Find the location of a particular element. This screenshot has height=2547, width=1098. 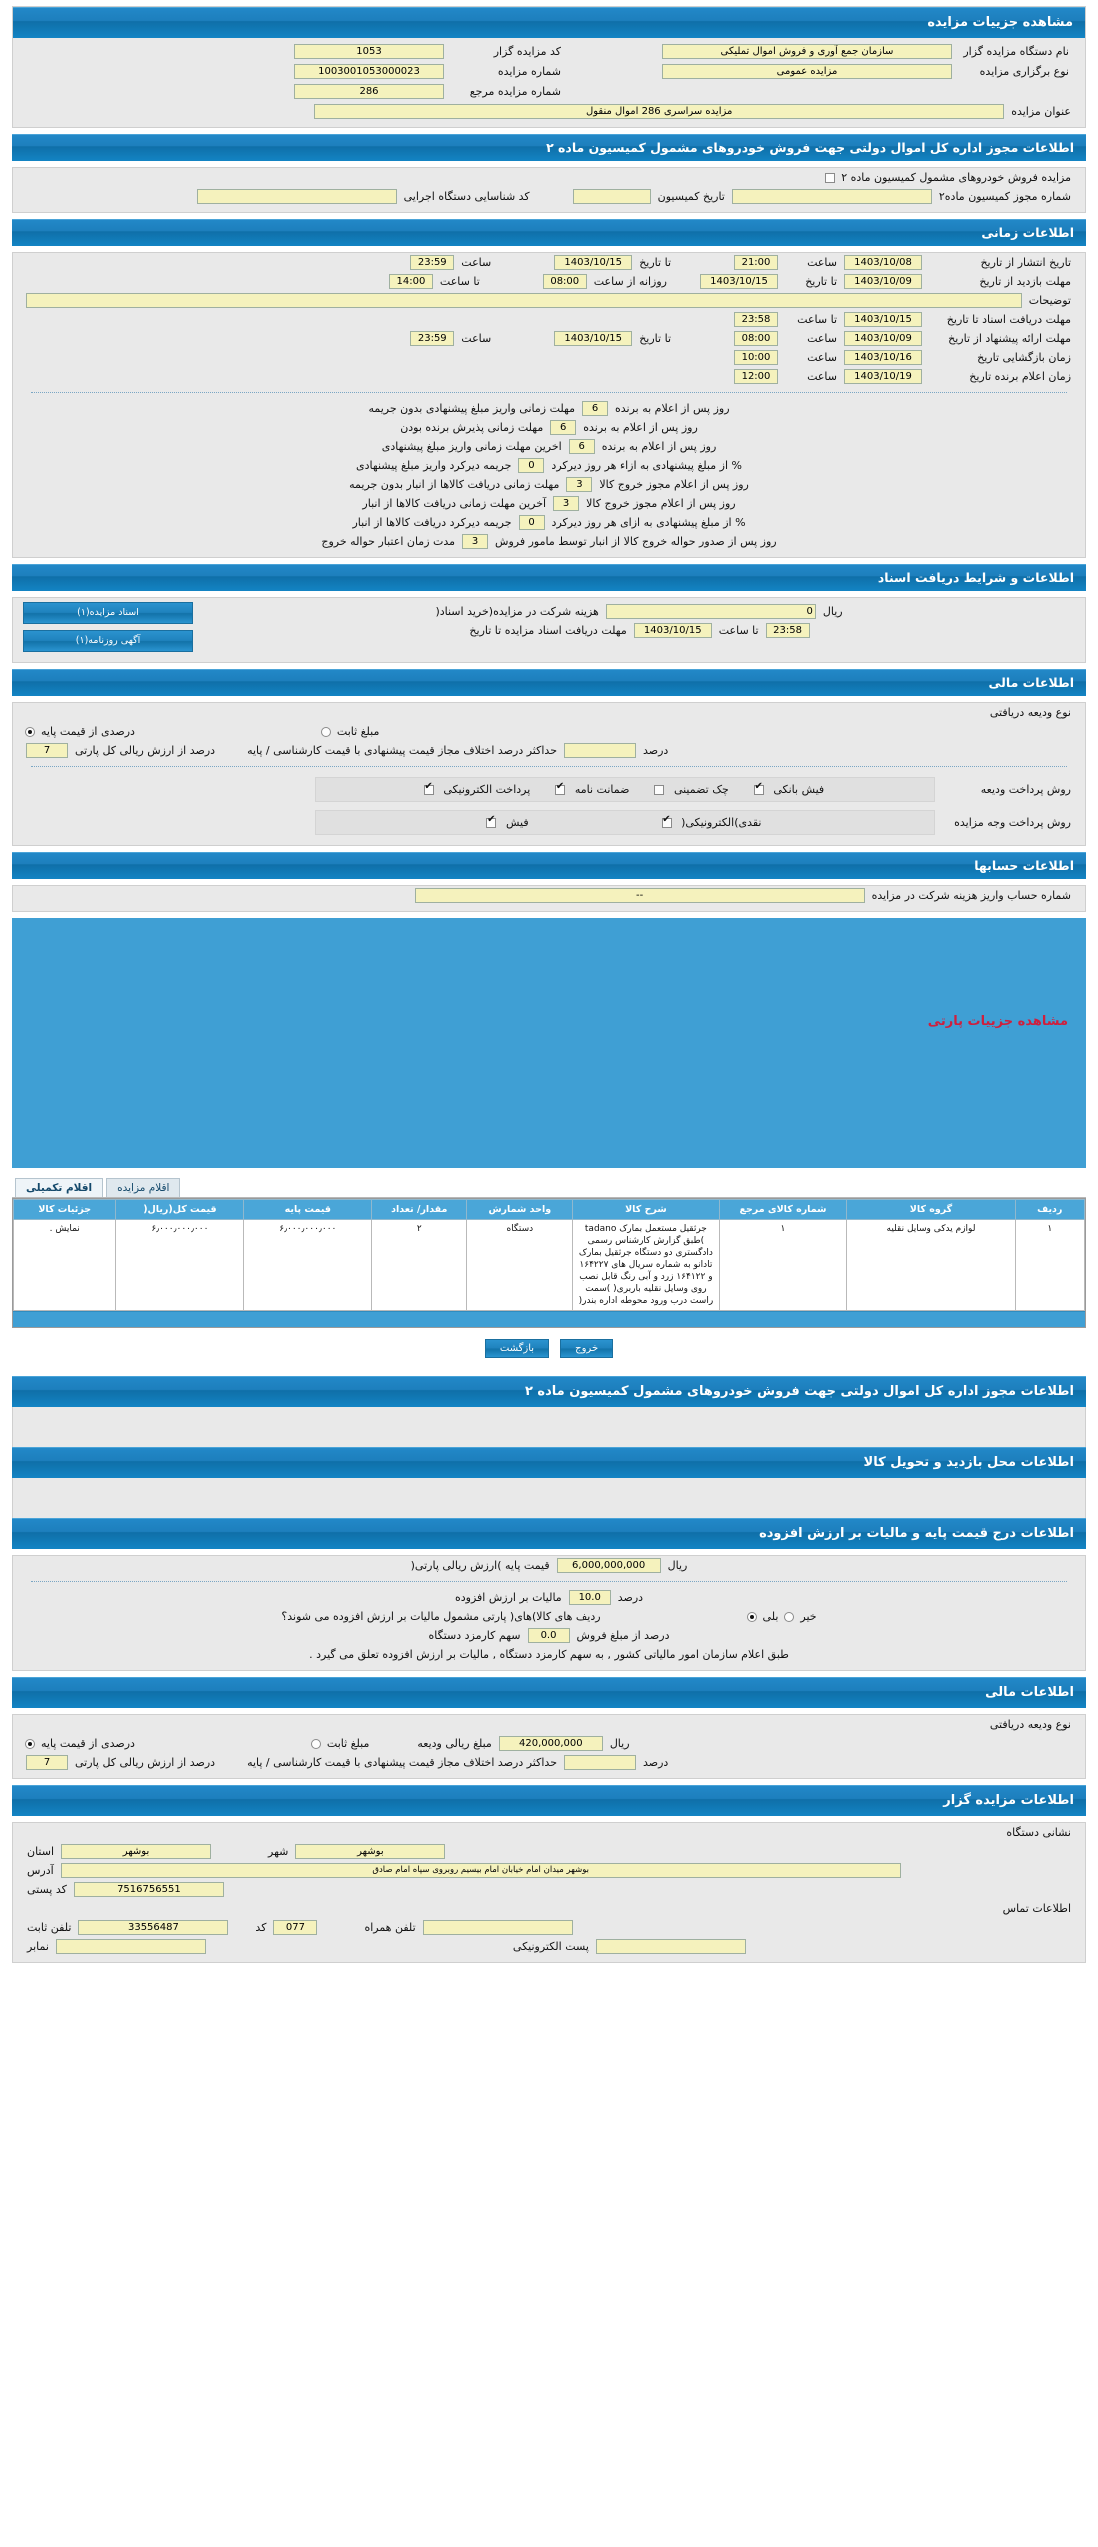

cell-details-link: نمایش . is located at coordinates (64, 1265).